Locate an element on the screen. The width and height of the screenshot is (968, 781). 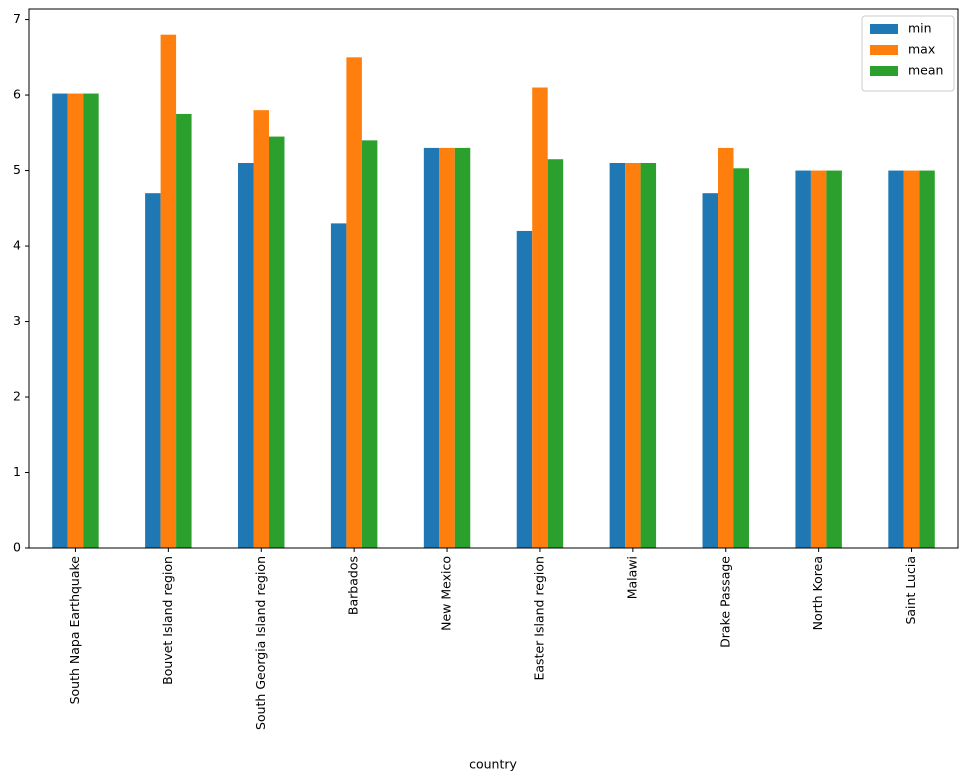
x-tick-label: Saint Lucia is located at coordinates (910, 590).